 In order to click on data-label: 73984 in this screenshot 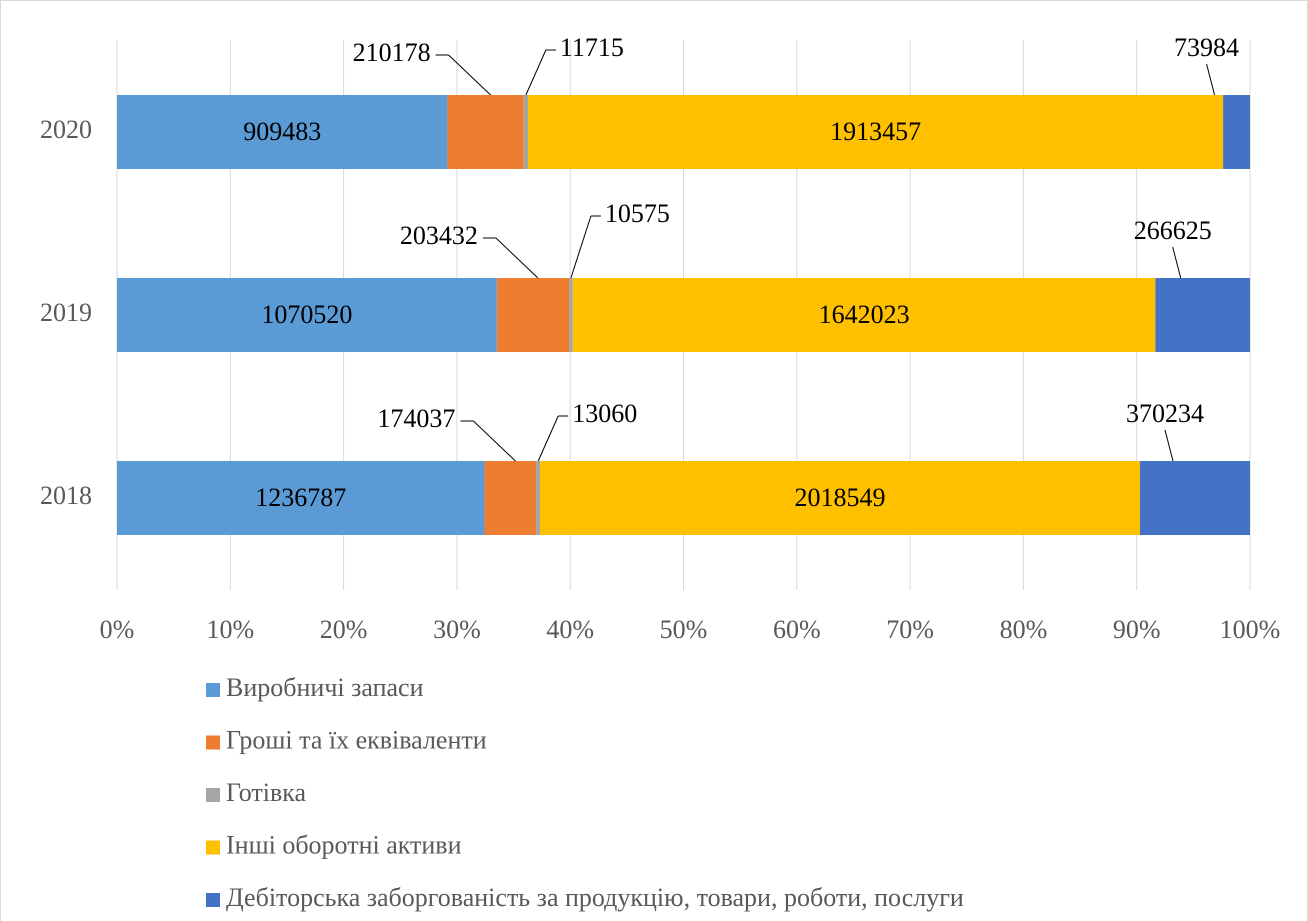, I will do `click(1206, 47)`.